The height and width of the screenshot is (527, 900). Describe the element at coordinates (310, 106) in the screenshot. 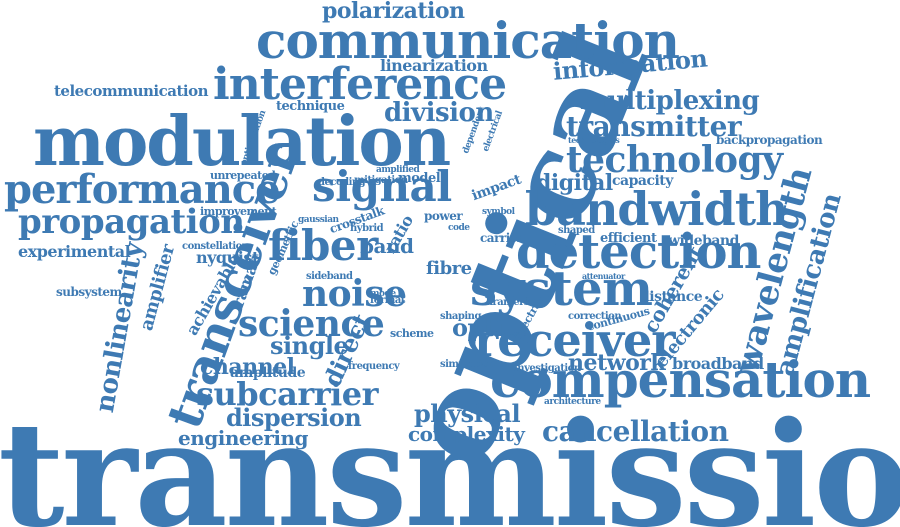

I see `word-technique: technique` at that location.